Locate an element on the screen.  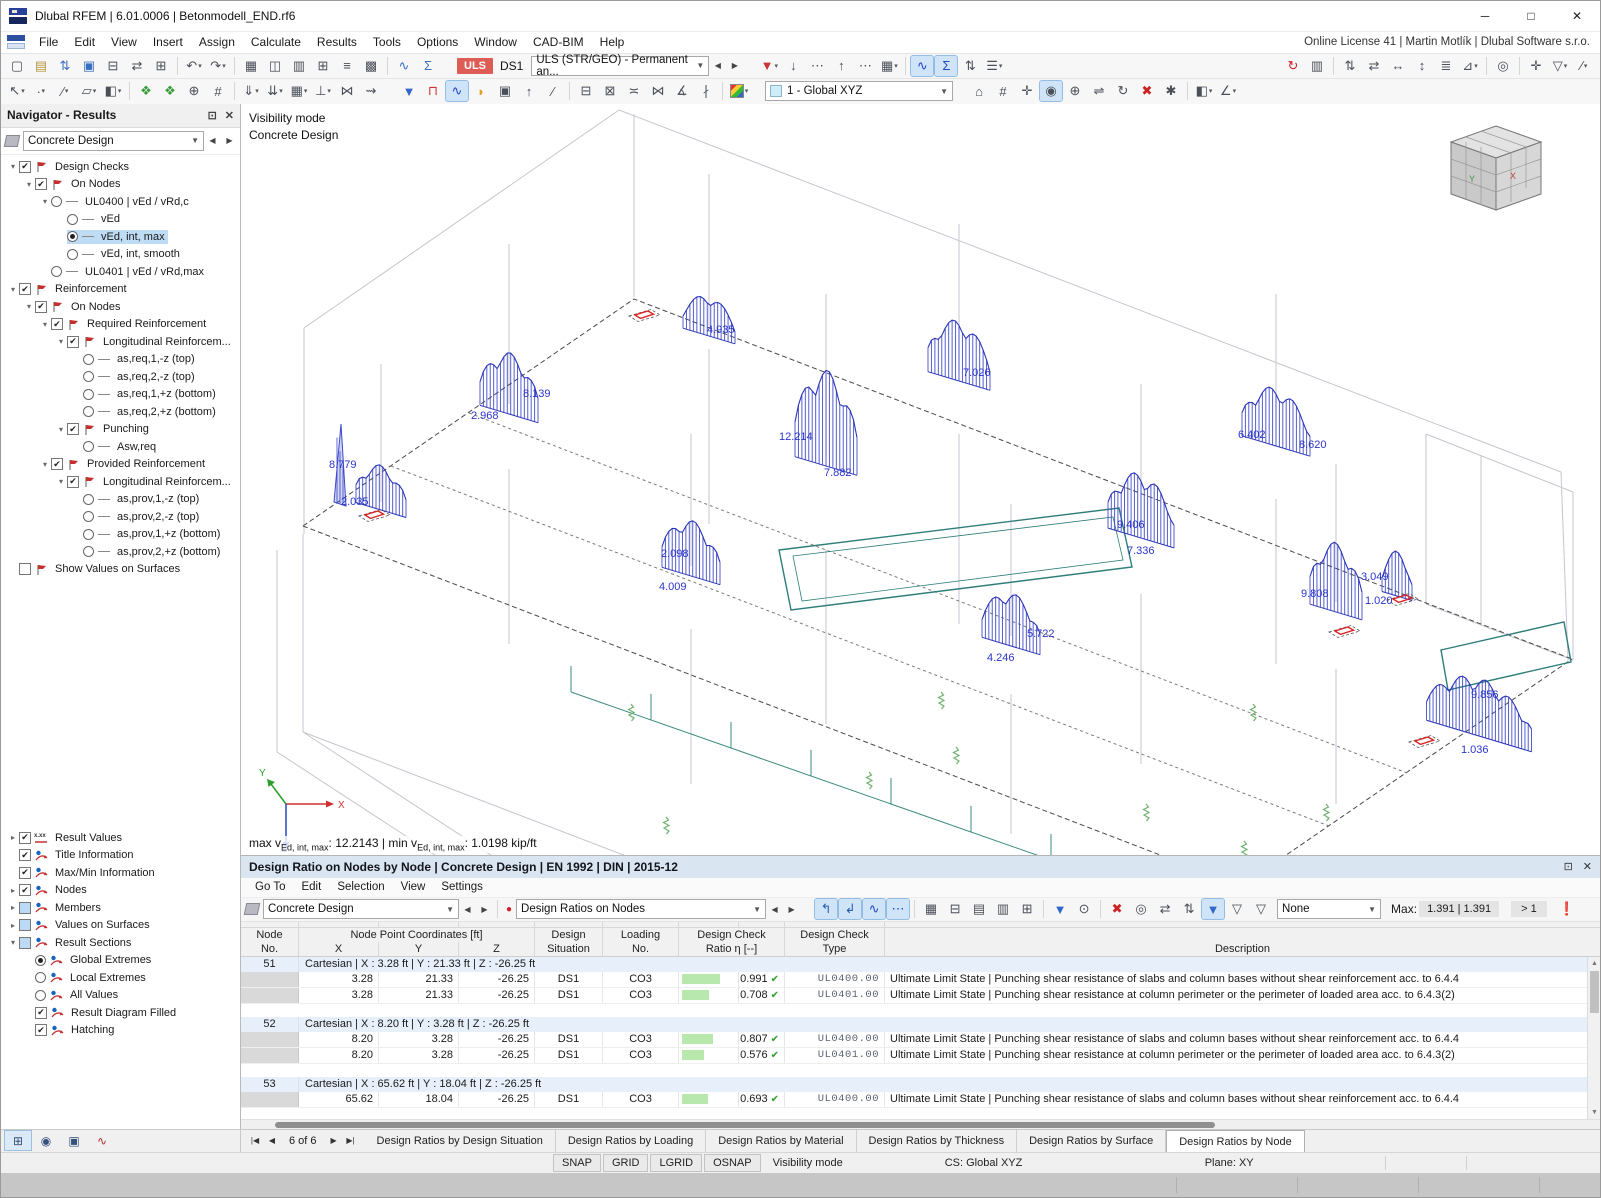
arrow-mode-icon: ▽ ▾ is located at coordinates (1560, 65).